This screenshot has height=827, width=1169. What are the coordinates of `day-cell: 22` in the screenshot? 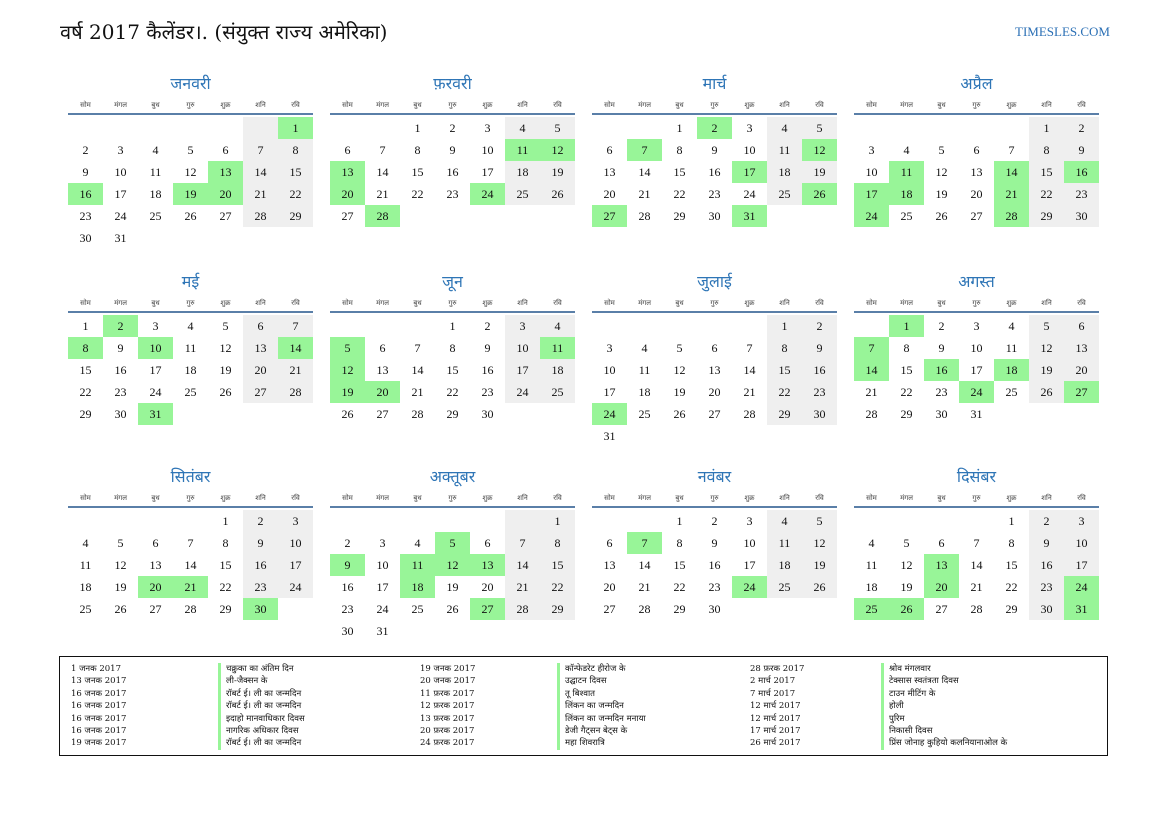 It's located at (295, 194).